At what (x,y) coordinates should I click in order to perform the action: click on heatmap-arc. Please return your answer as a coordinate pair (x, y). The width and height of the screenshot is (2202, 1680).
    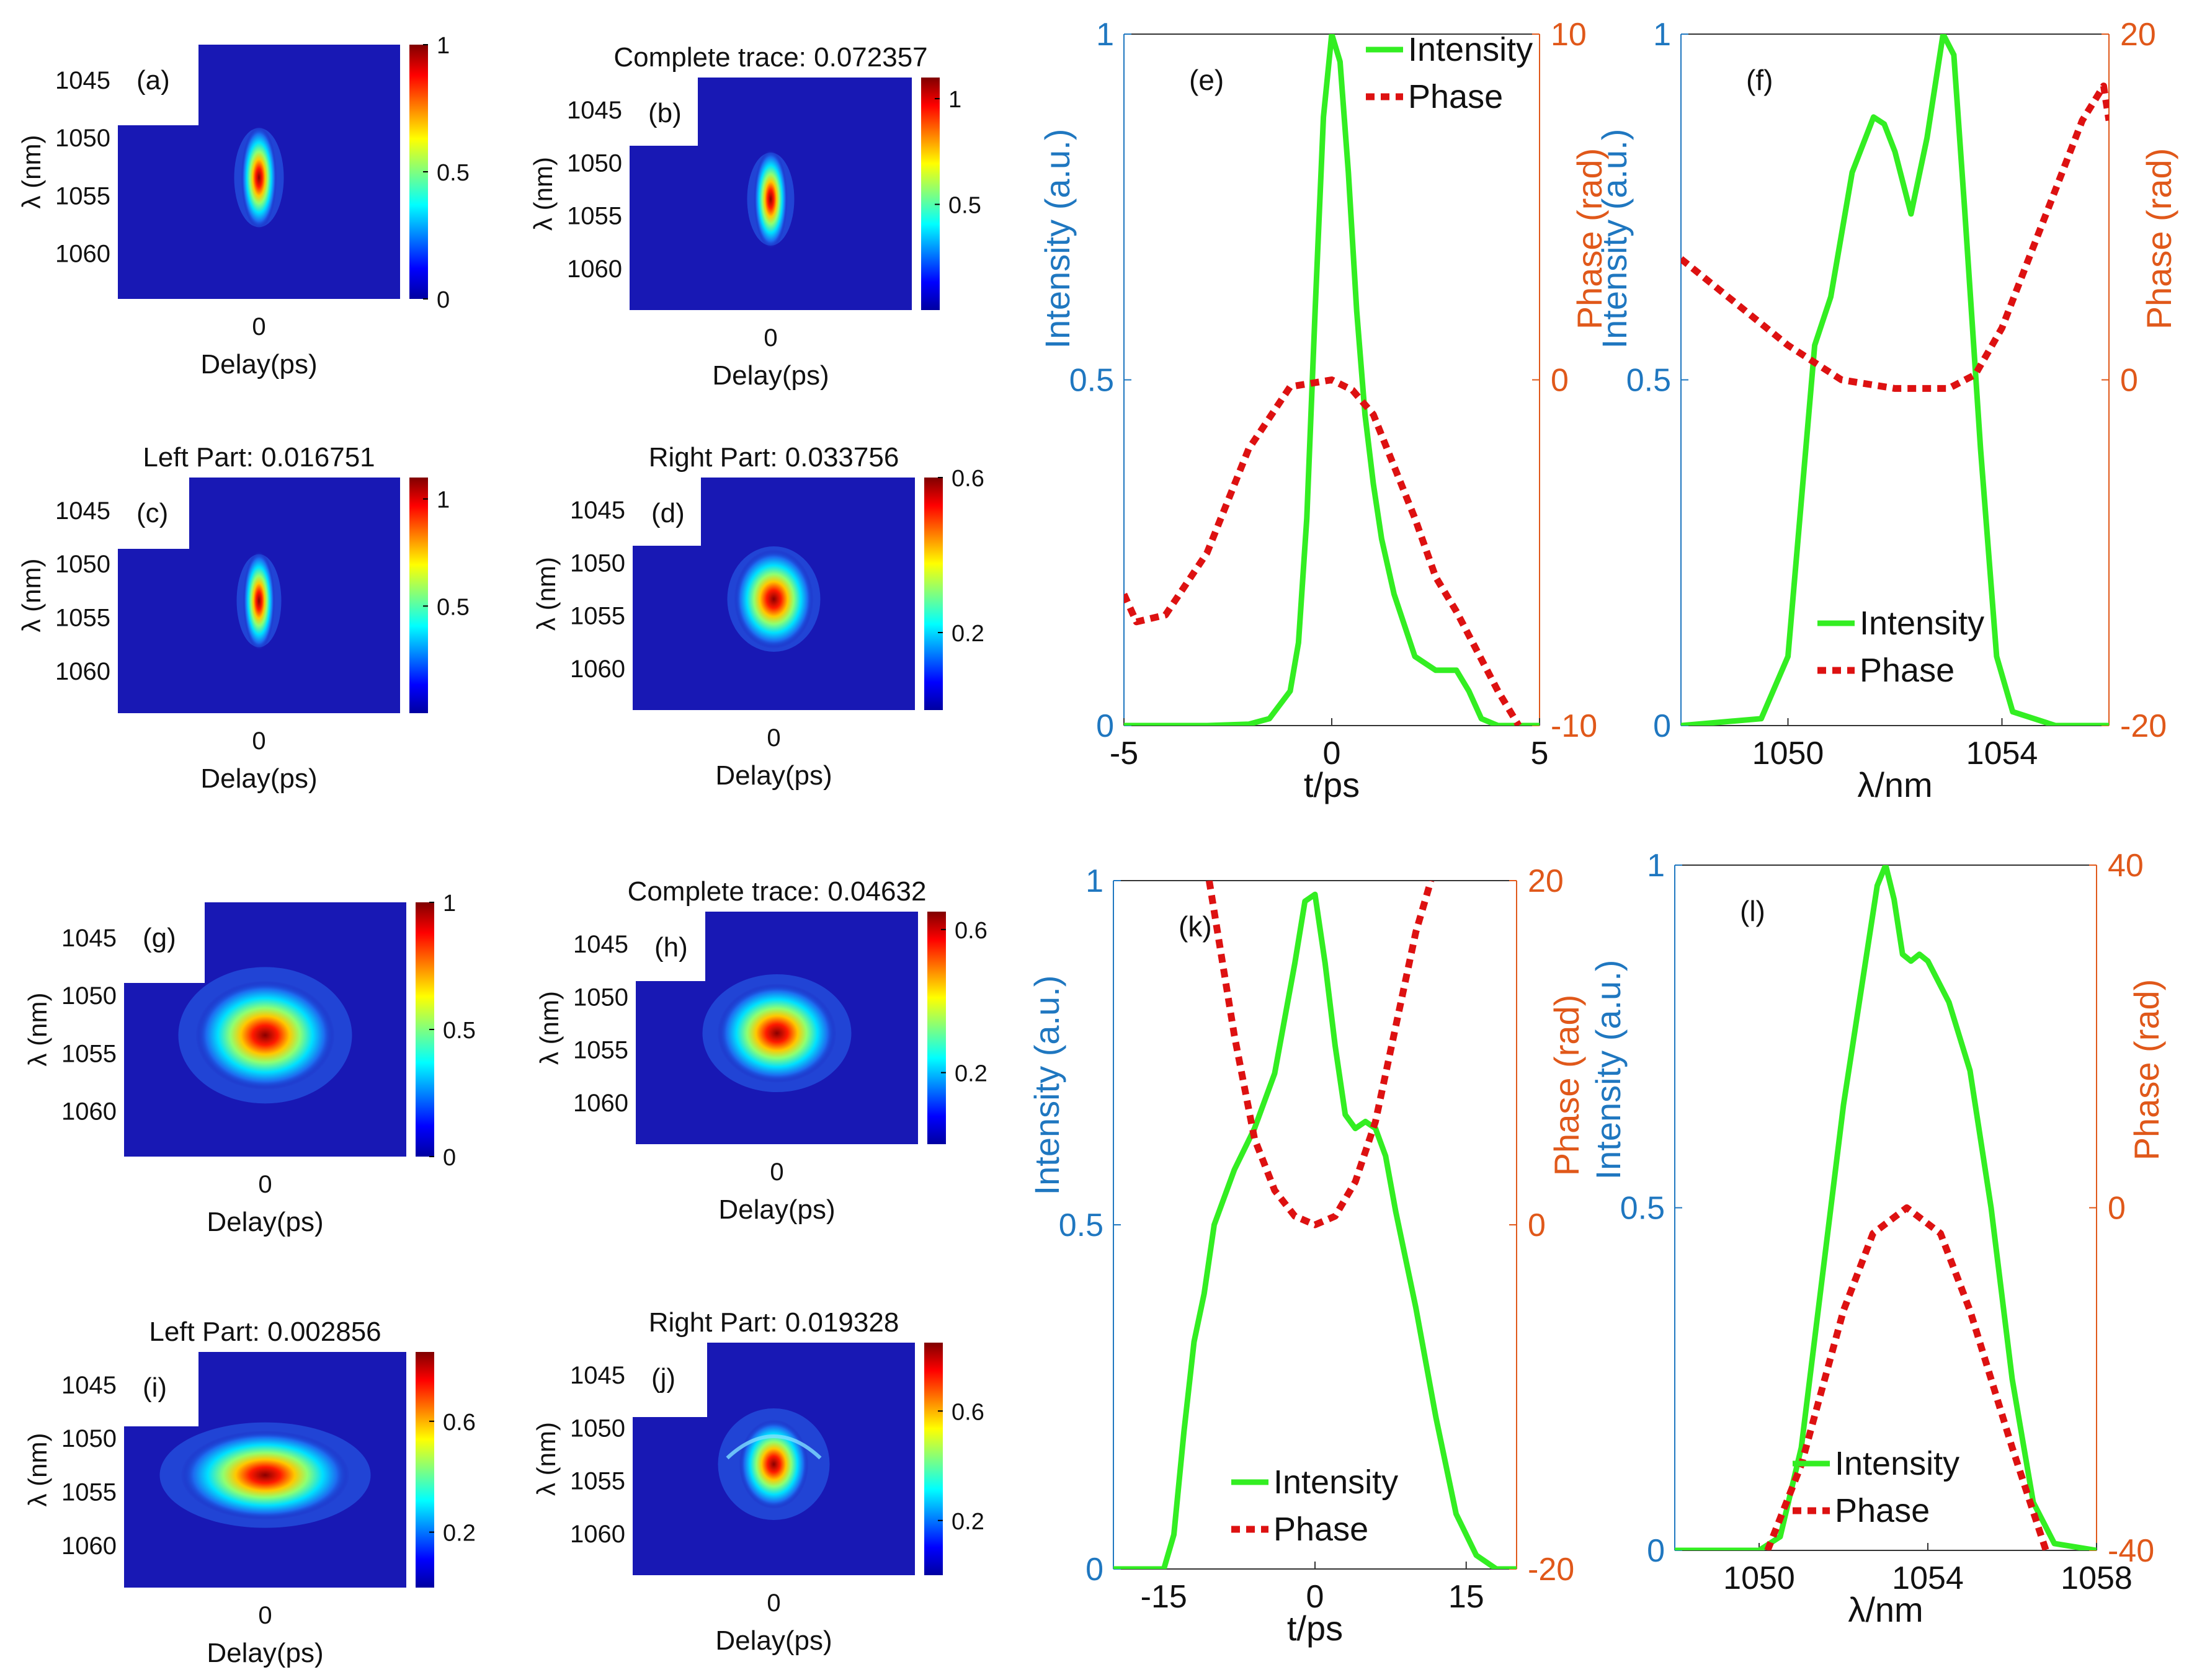
    Looking at the image, I should click on (774, 1447).